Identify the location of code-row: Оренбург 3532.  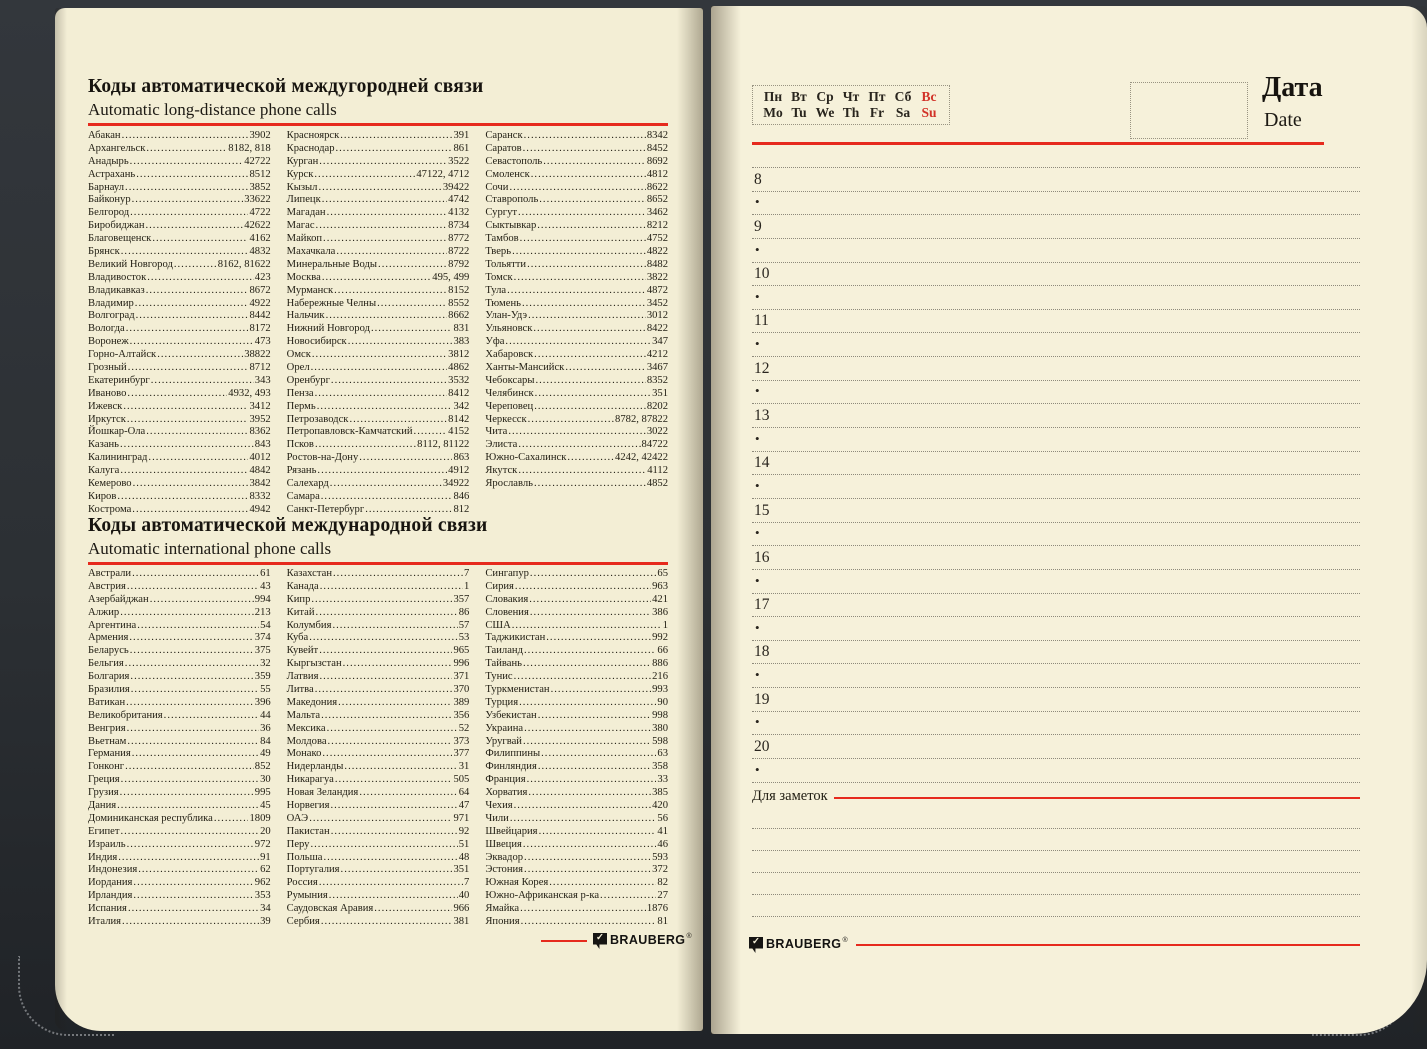
(378, 381).